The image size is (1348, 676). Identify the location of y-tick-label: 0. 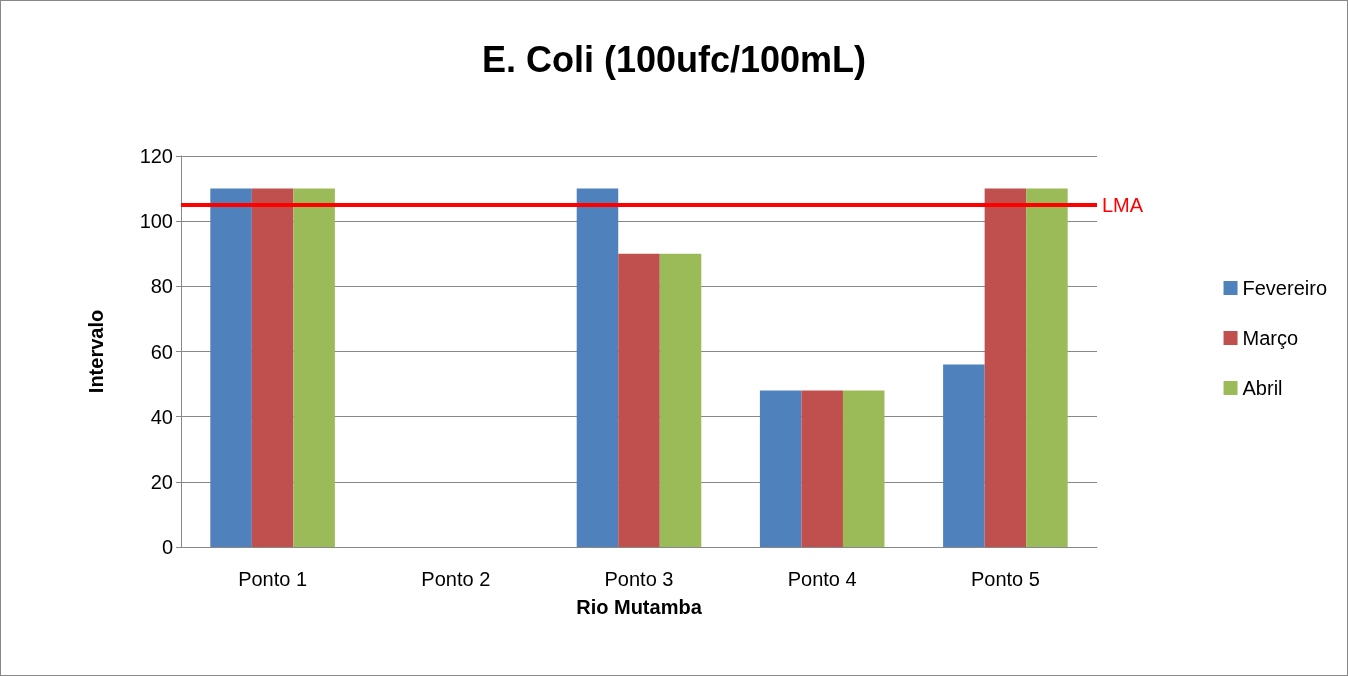
(167, 547).